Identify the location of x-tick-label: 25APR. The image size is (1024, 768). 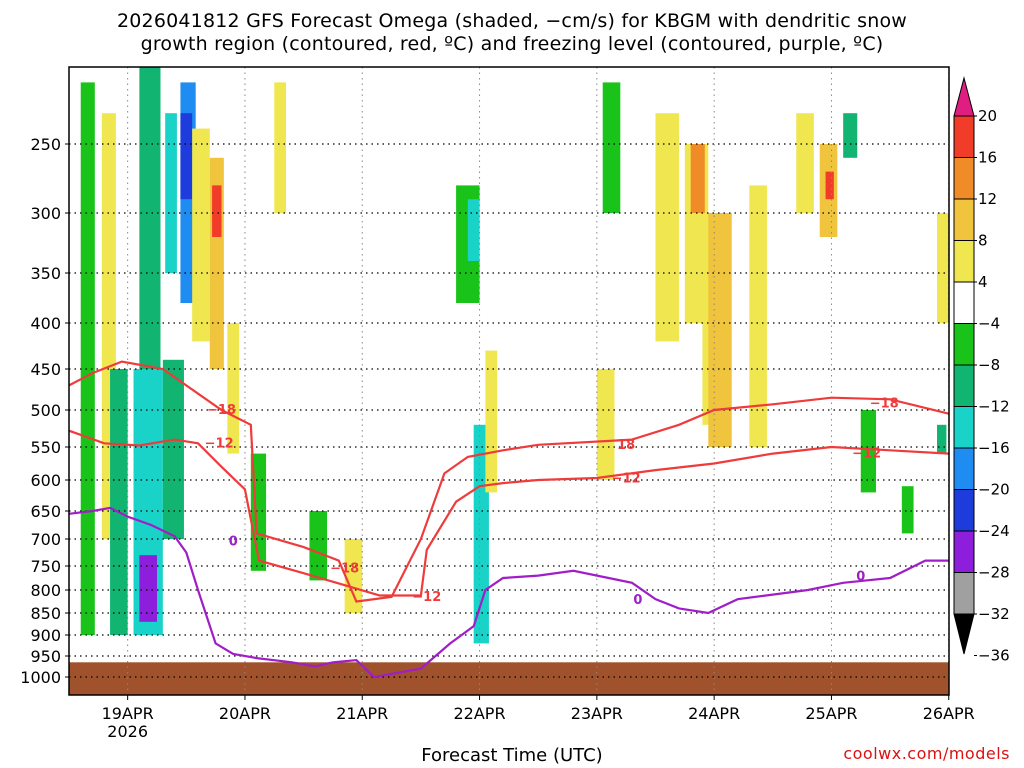
(831, 713).